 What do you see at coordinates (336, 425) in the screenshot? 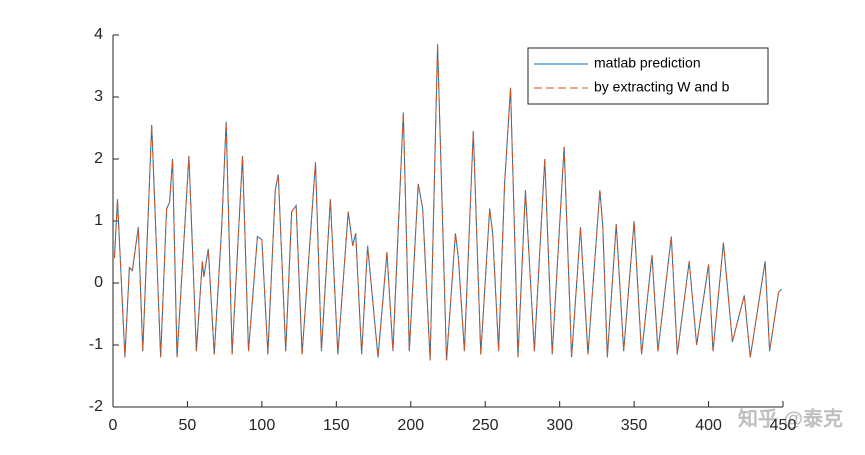
I see `x-tick-label: 150` at bounding box center [336, 425].